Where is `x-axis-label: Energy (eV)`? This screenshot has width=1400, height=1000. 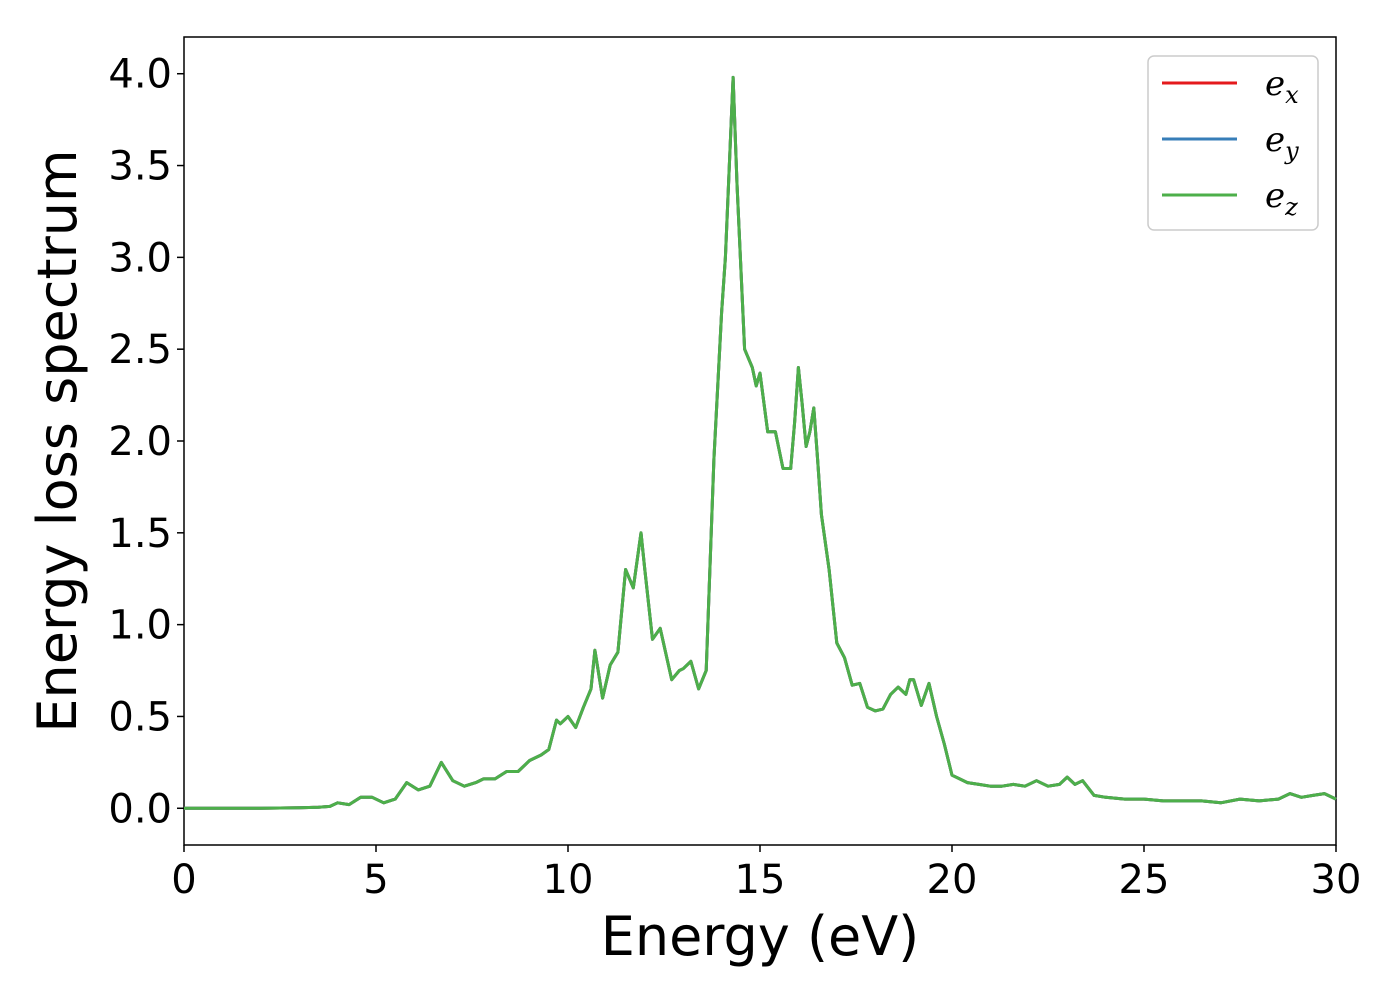 x-axis-label: Energy (eV) is located at coordinates (760, 936).